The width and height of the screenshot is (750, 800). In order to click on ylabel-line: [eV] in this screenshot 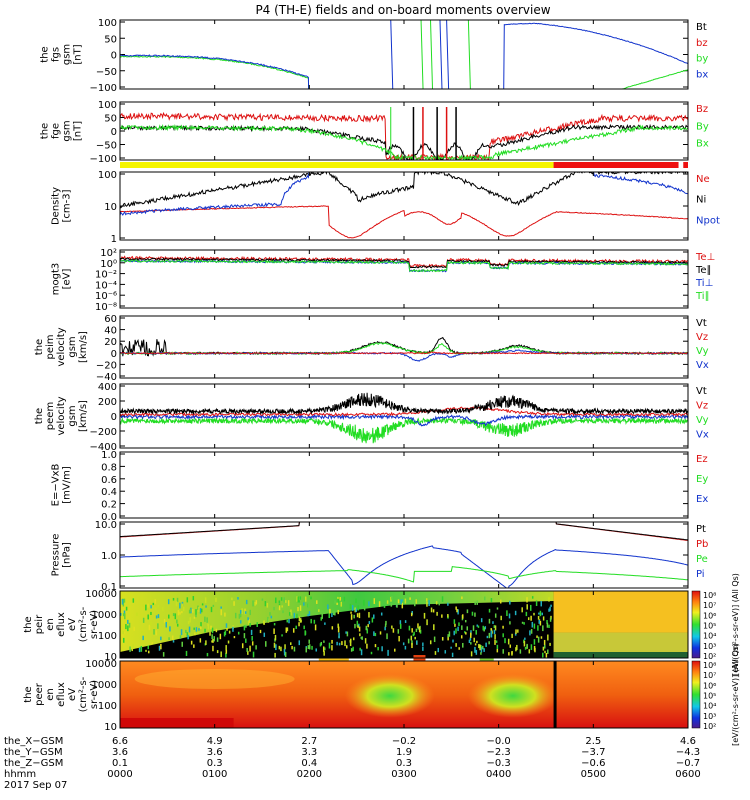, I will do `click(67, 279)`.